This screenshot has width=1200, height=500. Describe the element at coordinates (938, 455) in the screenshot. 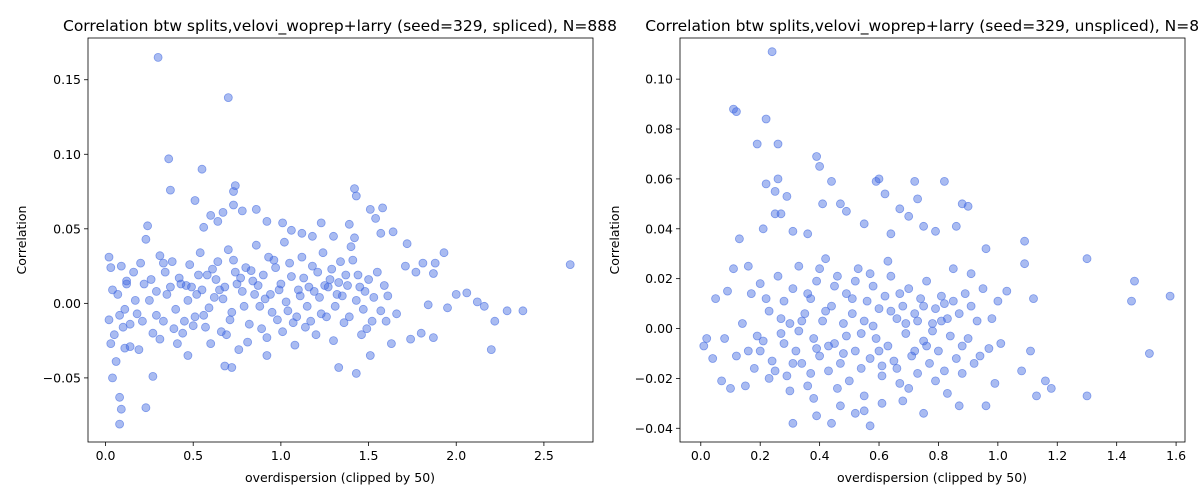

I see `x-tick-label: 0.8` at that location.